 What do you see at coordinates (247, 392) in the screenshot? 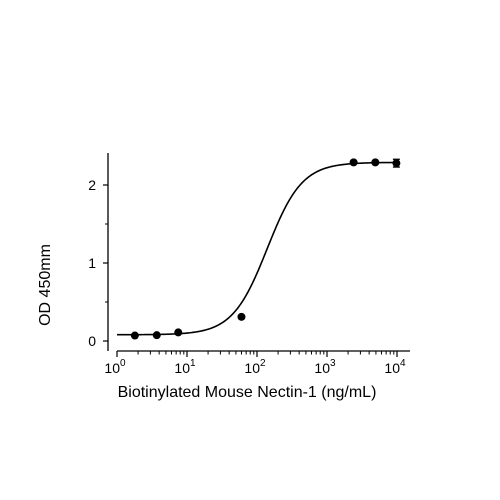
I see `x-axis-title: Biotinylated Mouse Nectin-1 (ng/mL)` at bounding box center [247, 392].